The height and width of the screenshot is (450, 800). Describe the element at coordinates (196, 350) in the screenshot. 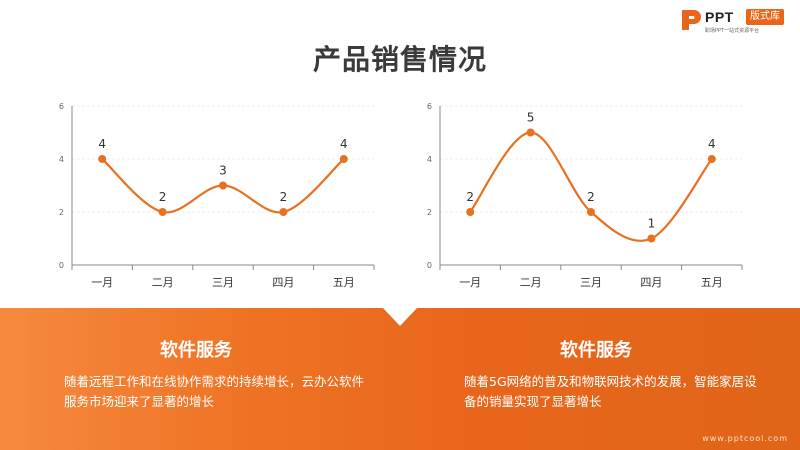

I see `card-left-title: 软件服务` at that location.